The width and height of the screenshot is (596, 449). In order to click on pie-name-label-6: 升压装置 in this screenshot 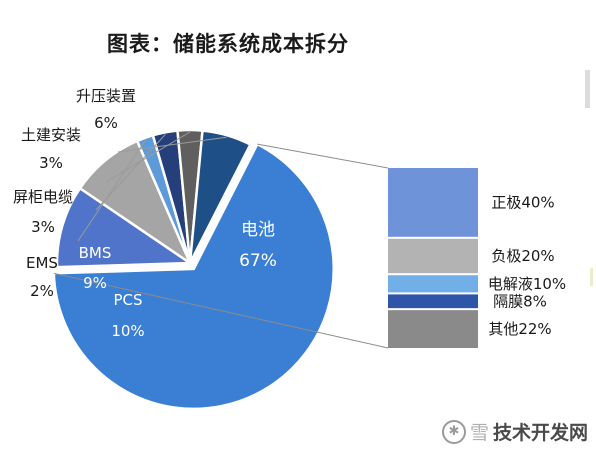, I will do `click(106, 96)`.